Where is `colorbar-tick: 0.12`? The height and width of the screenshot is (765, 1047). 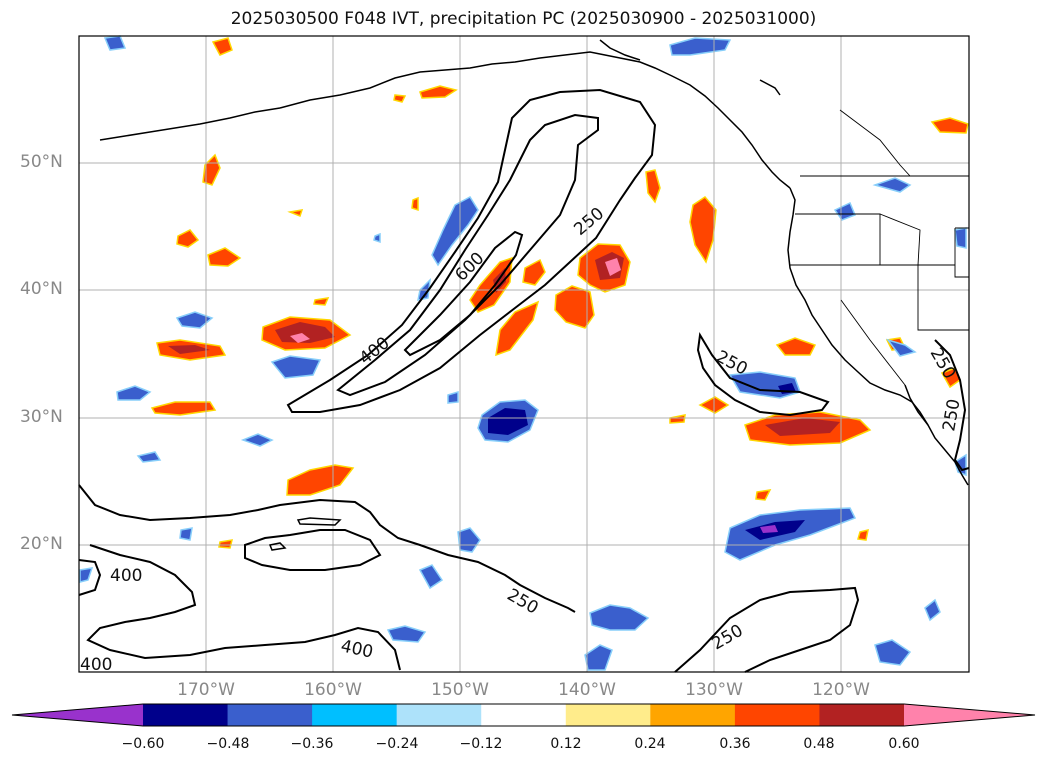
colorbar-tick: 0.12 is located at coordinates (566, 744).